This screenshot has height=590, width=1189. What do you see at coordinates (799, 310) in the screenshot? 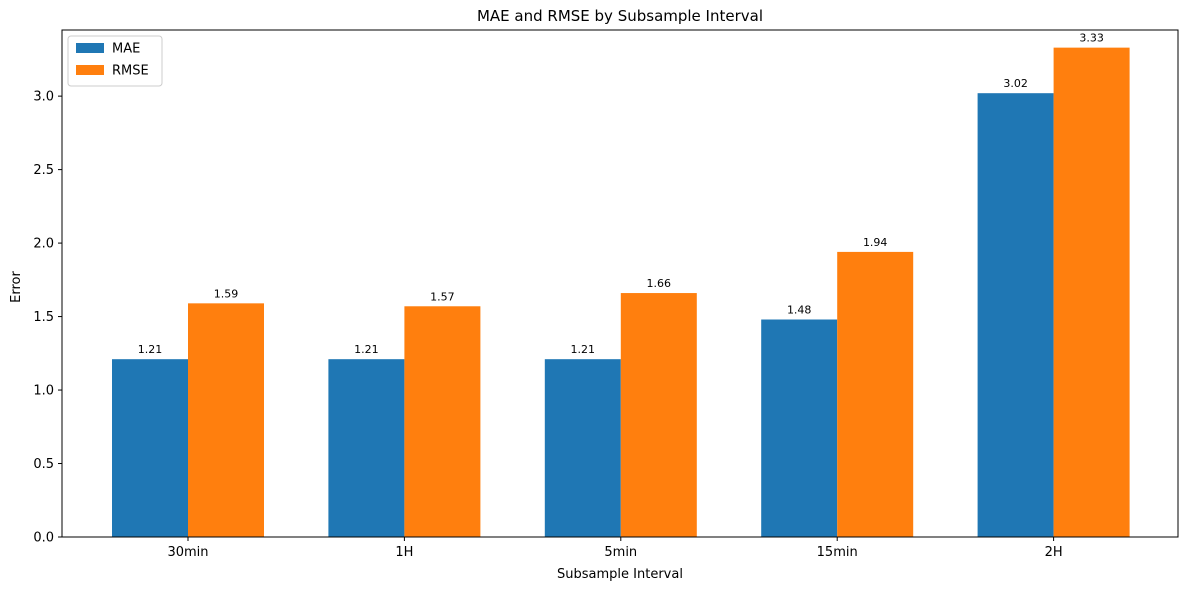
I see `bar-value-label: 1.48` at bounding box center [799, 310].